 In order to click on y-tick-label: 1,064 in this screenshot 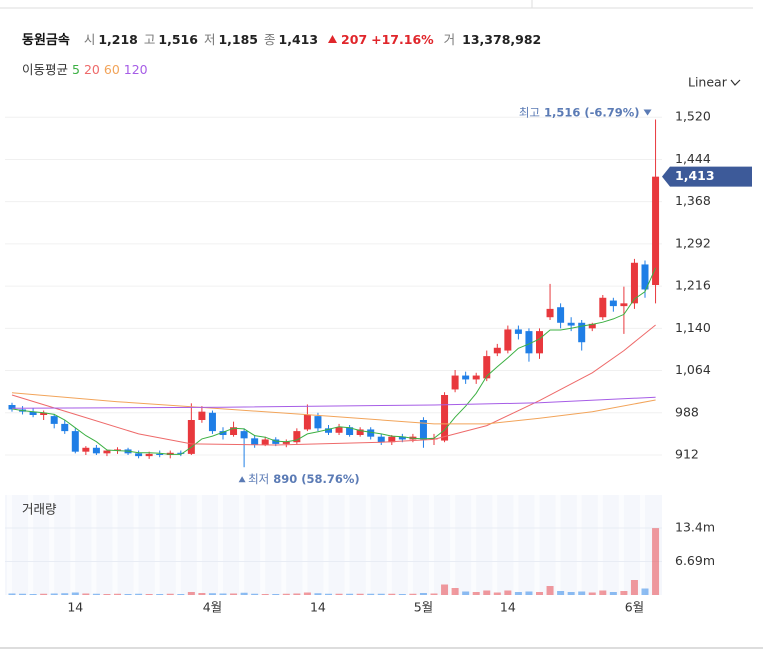, I will do `click(693, 369)`.